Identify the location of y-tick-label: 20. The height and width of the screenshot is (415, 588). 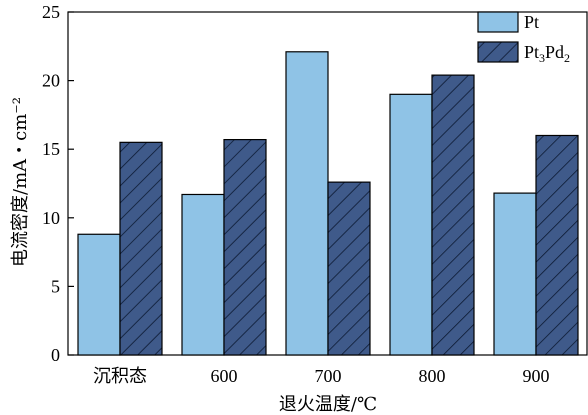
(51, 81).